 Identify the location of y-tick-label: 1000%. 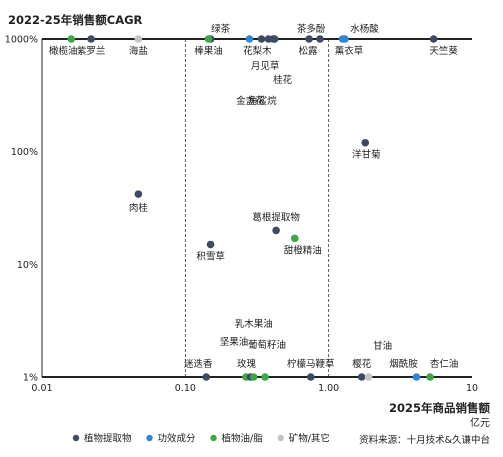
(21, 40).